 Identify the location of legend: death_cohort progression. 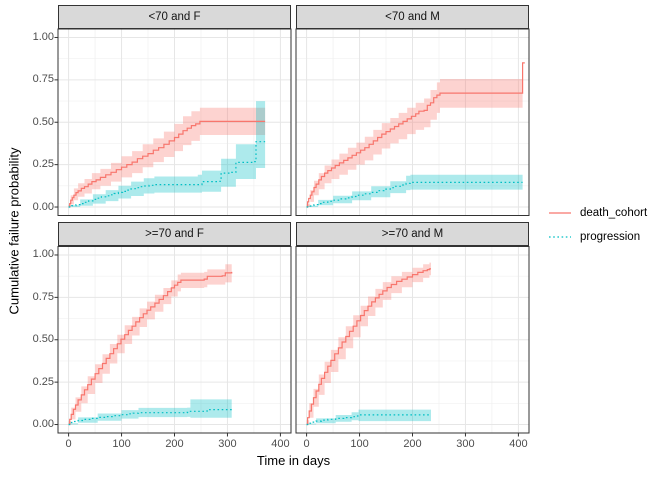
(597, 225).